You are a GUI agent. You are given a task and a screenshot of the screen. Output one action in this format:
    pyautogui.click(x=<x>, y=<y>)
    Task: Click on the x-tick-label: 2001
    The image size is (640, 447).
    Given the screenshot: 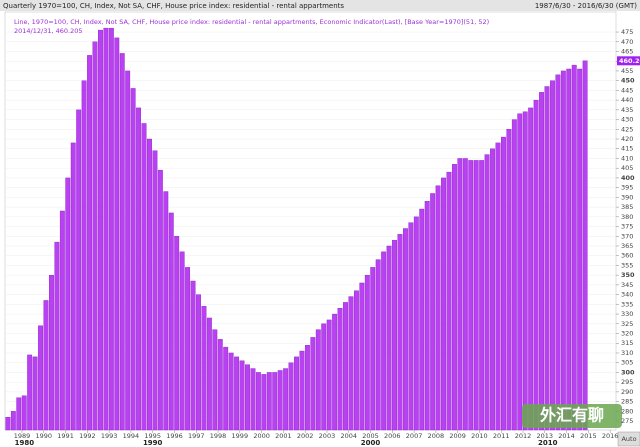 What is the action you would take?
    pyautogui.click(x=283, y=436)
    